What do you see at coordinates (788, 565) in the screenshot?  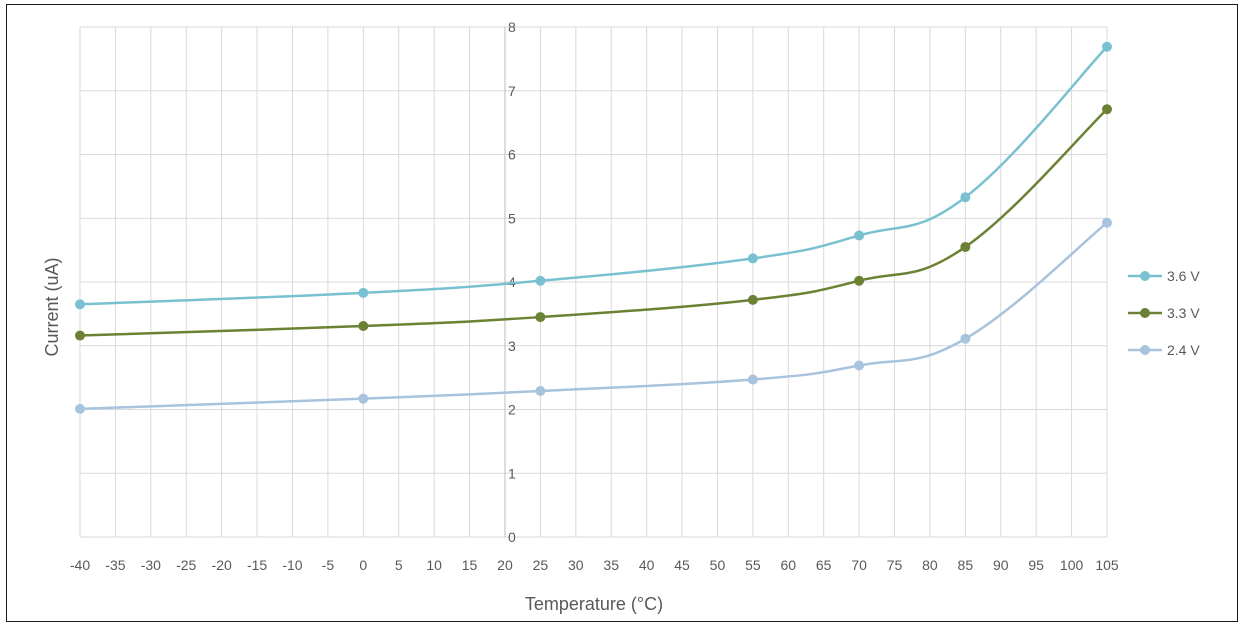 I see `x-tick-label: 60` at bounding box center [788, 565].